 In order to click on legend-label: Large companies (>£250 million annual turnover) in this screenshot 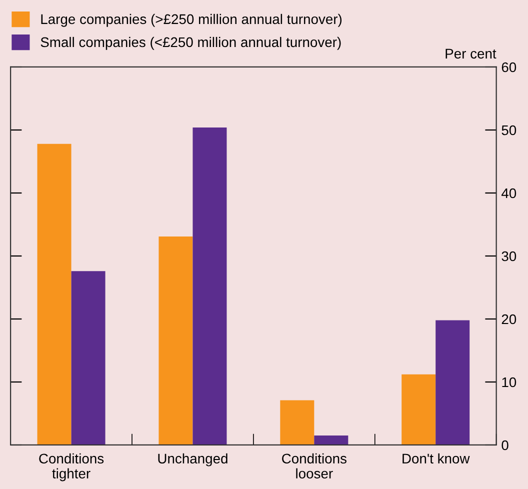, I will do `click(191, 20)`.